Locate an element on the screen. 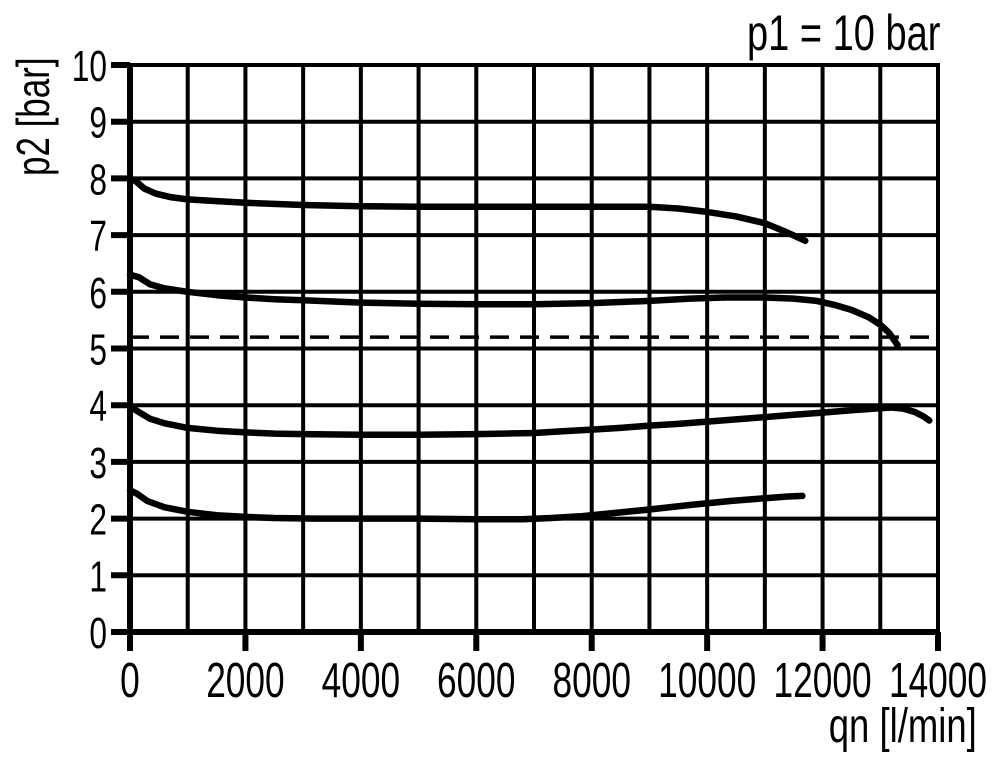 The width and height of the screenshot is (1000, 764). svg-text: 12000 is located at coordinates (823, 680).